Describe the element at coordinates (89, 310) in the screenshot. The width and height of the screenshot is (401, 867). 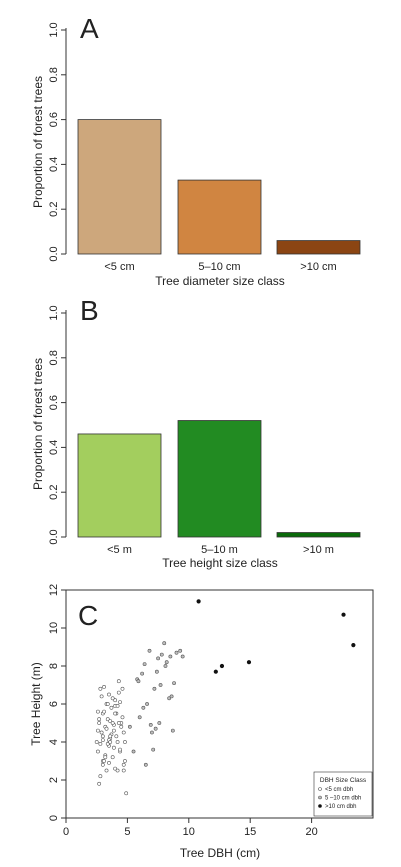
I see `panel-b-letter: B` at that location.